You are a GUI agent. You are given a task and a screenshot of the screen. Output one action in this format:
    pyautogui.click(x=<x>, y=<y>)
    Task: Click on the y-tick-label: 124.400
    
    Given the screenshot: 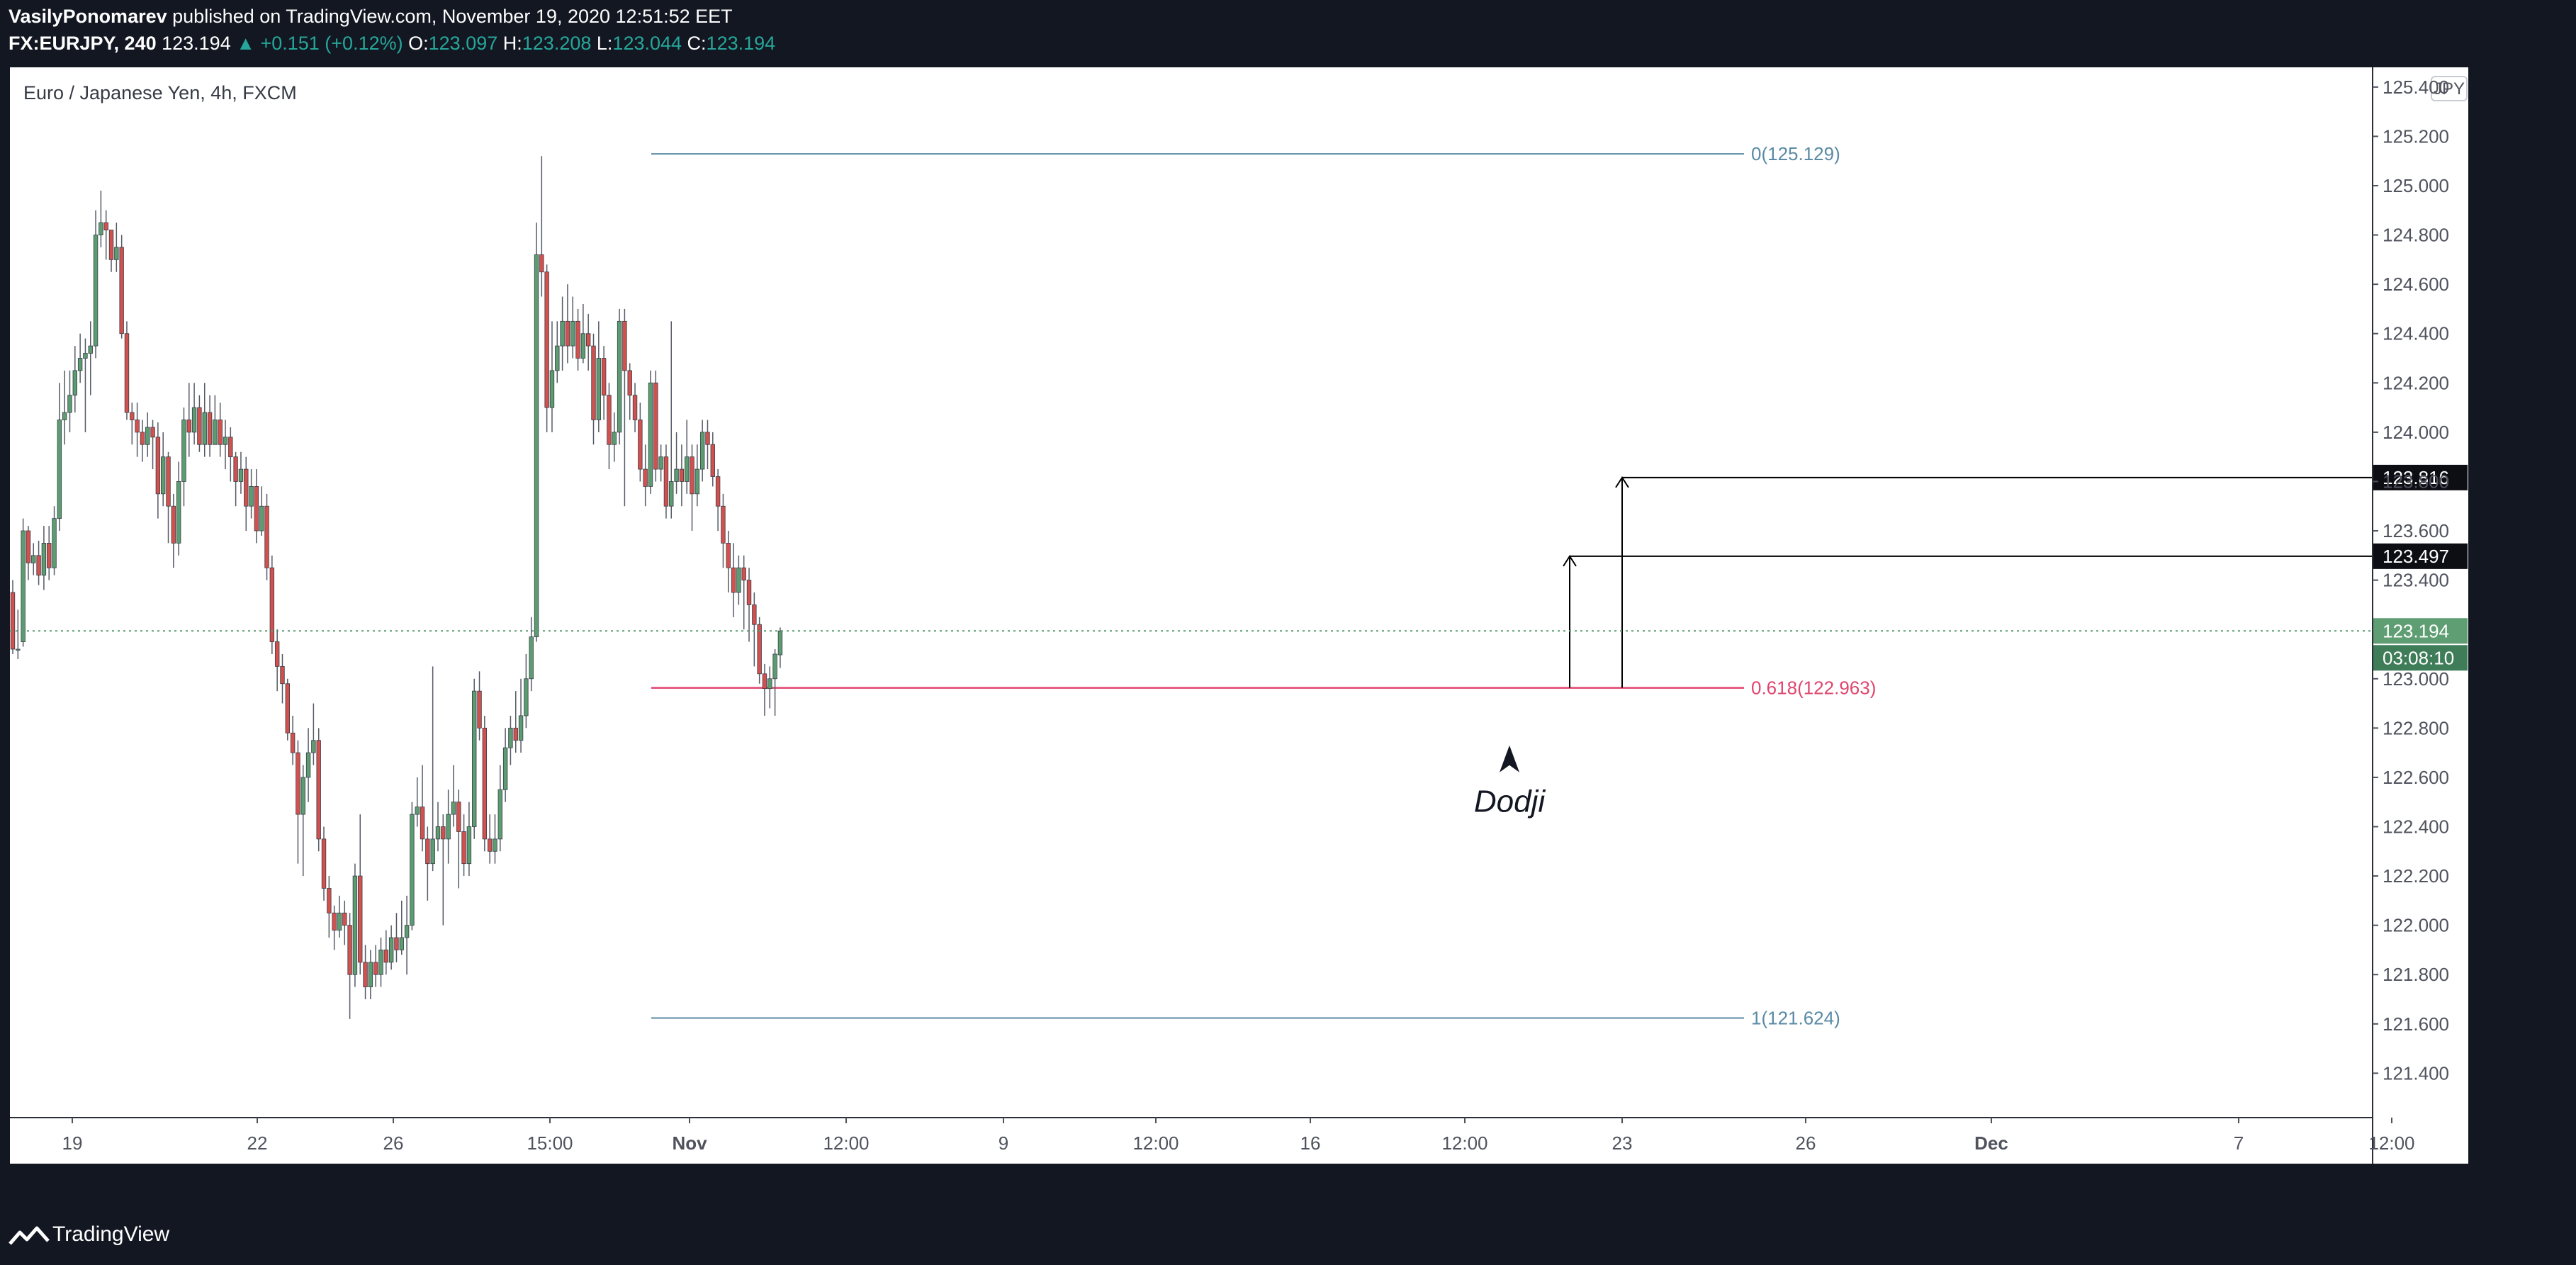 What is the action you would take?
    pyautogui.click(x=2416, y=334)
    